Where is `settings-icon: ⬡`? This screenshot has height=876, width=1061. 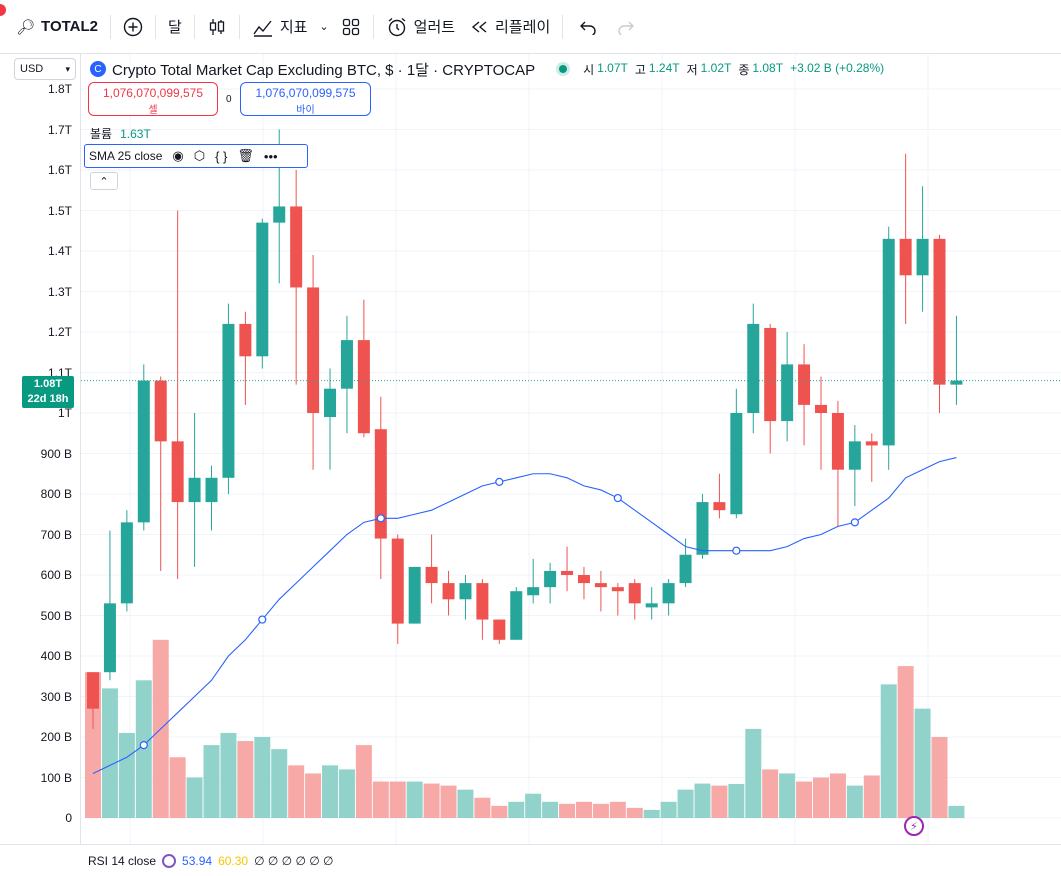
settings-icon: ⬡ is located at coordinates (199, 155).